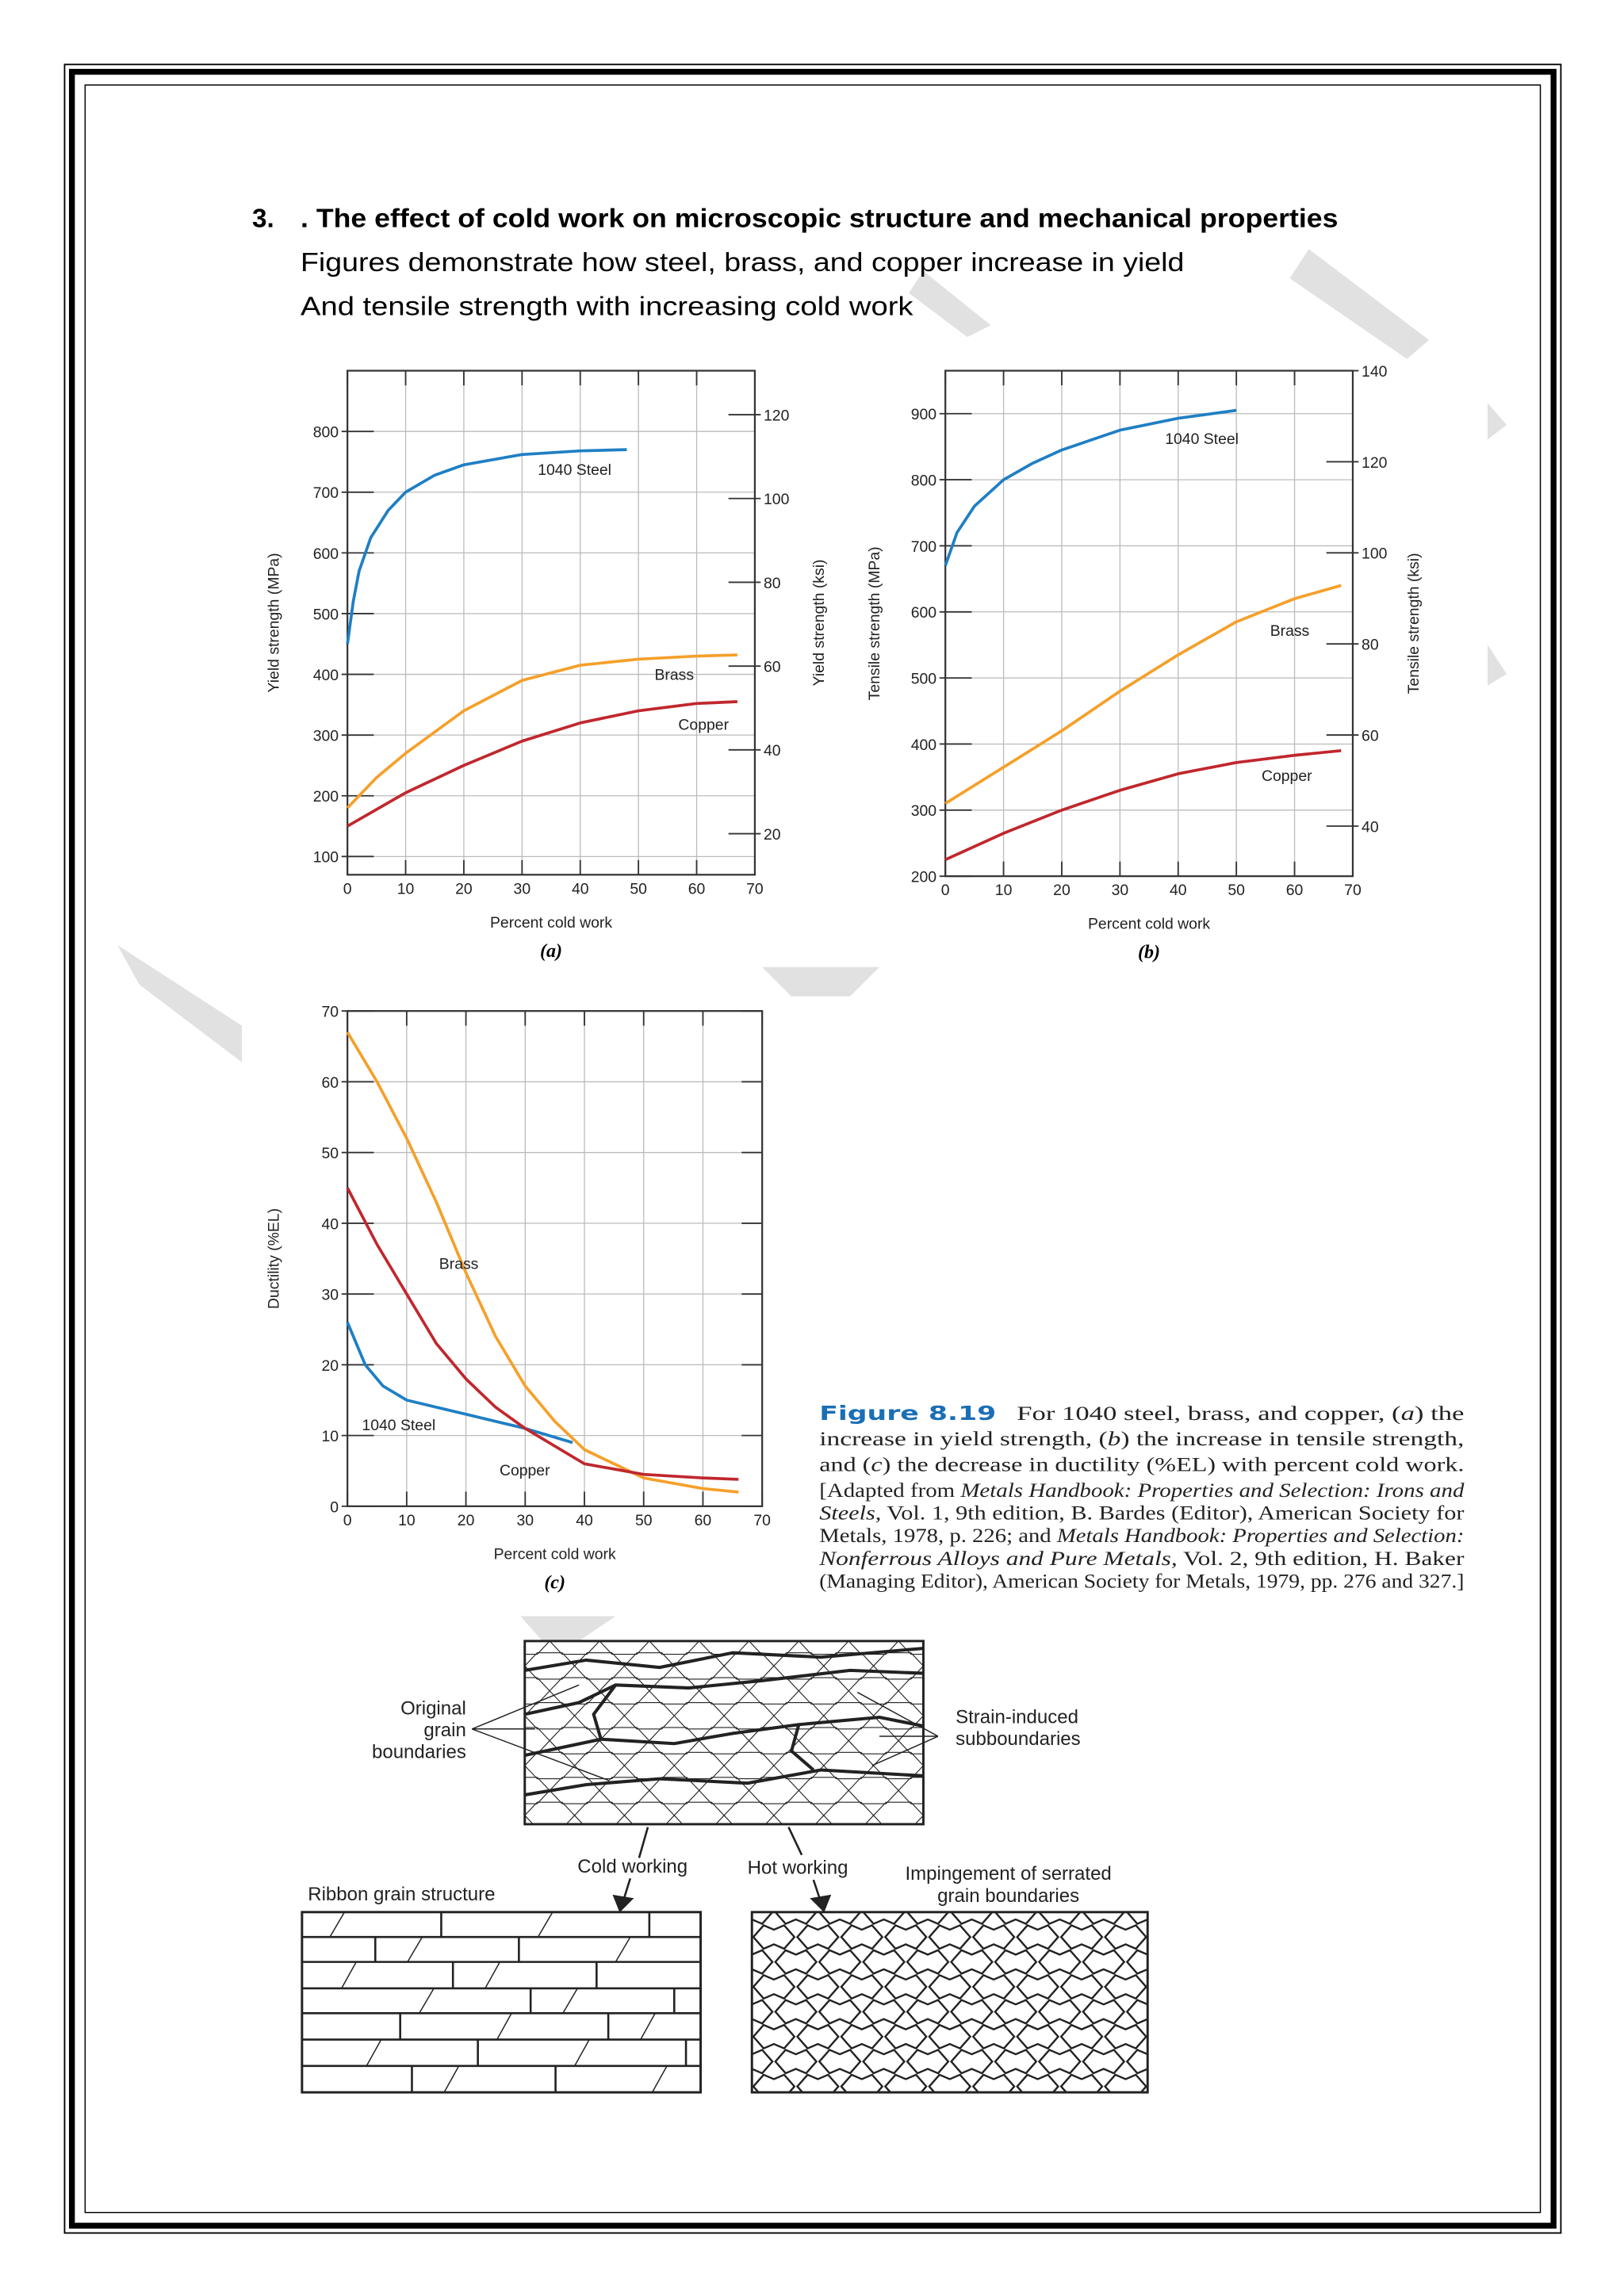 This screenshot has width=1624, height=2296. Describe the element at coordinates (444, 1731) in the screenshot. I see `label: grain` at that location.